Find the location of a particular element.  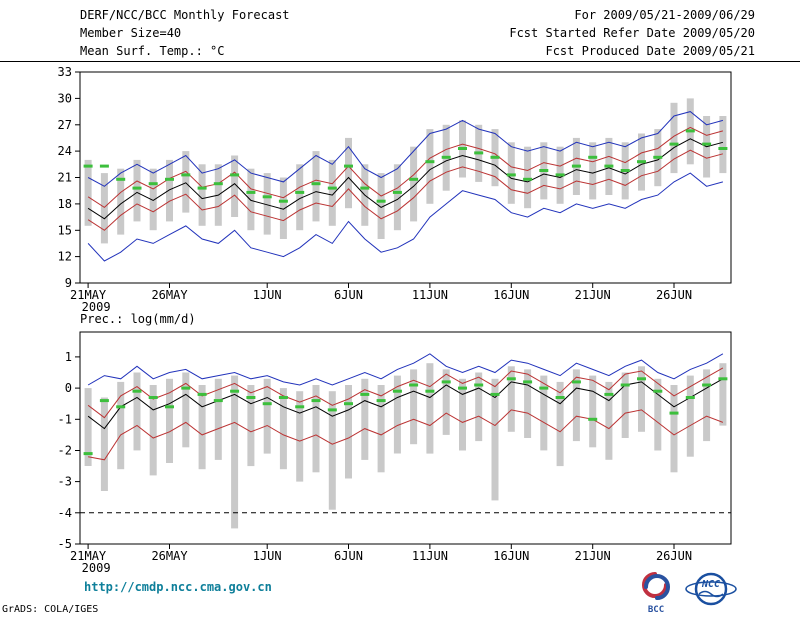

y-tick-label: 30 is located at coordinates (65, 98).